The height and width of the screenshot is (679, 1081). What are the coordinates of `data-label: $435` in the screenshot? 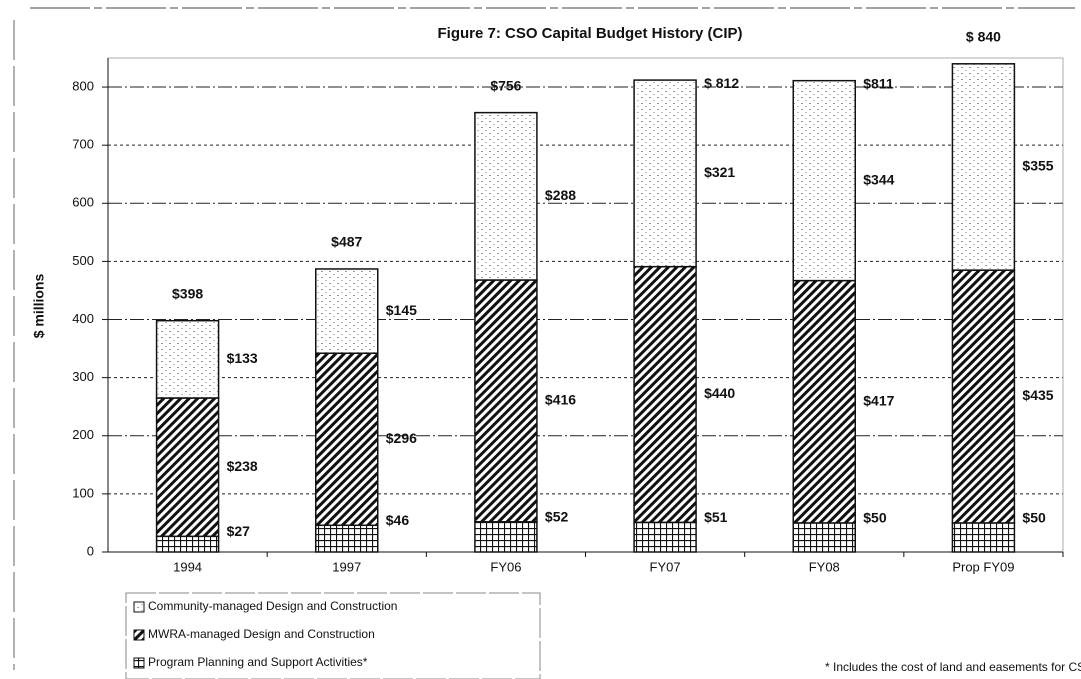 It's located at (1037, 395).